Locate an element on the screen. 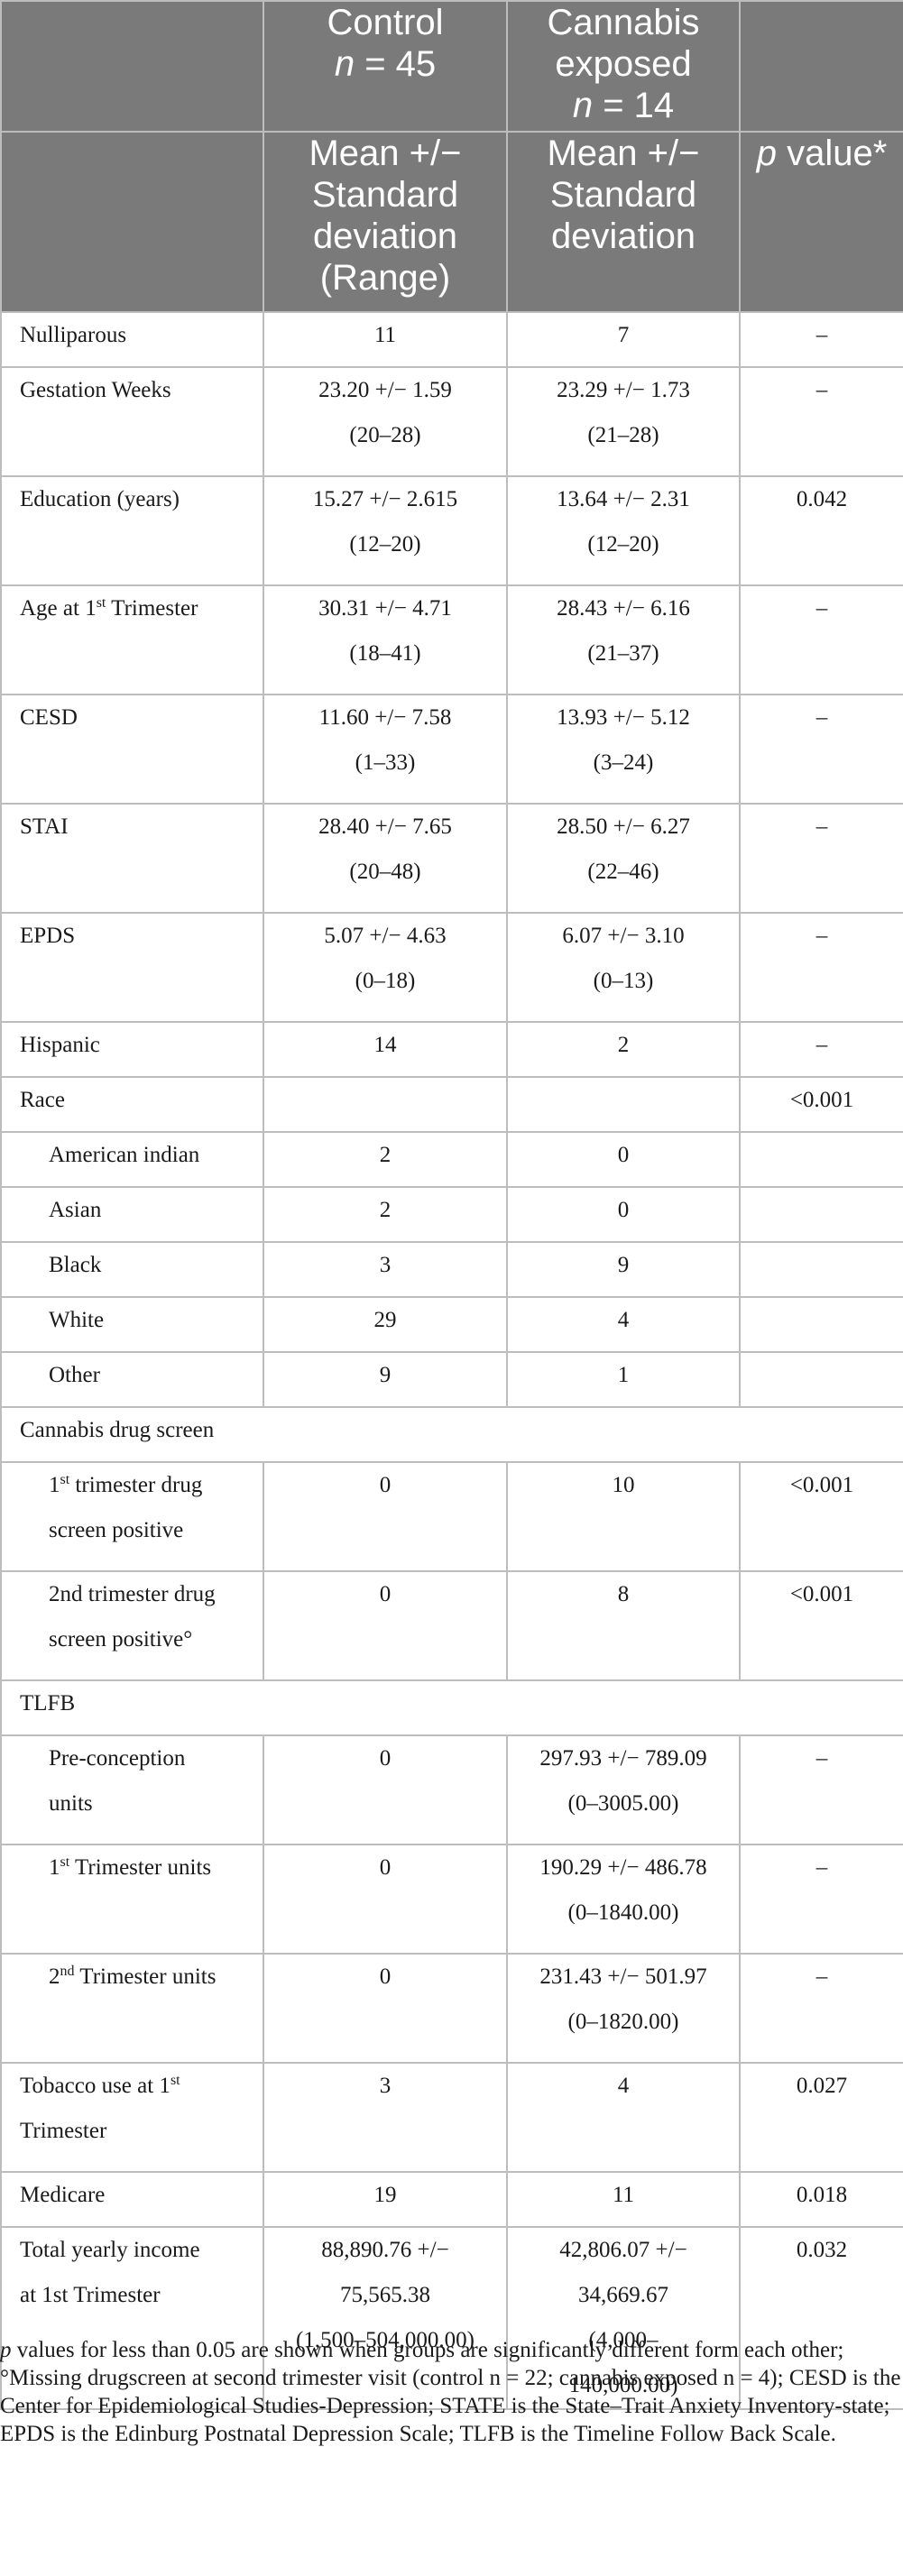 Image resolution: width=903 pixels, height=2576 pixels. header-cannabis-n: n = 14 is located at coordinates (623, 105).